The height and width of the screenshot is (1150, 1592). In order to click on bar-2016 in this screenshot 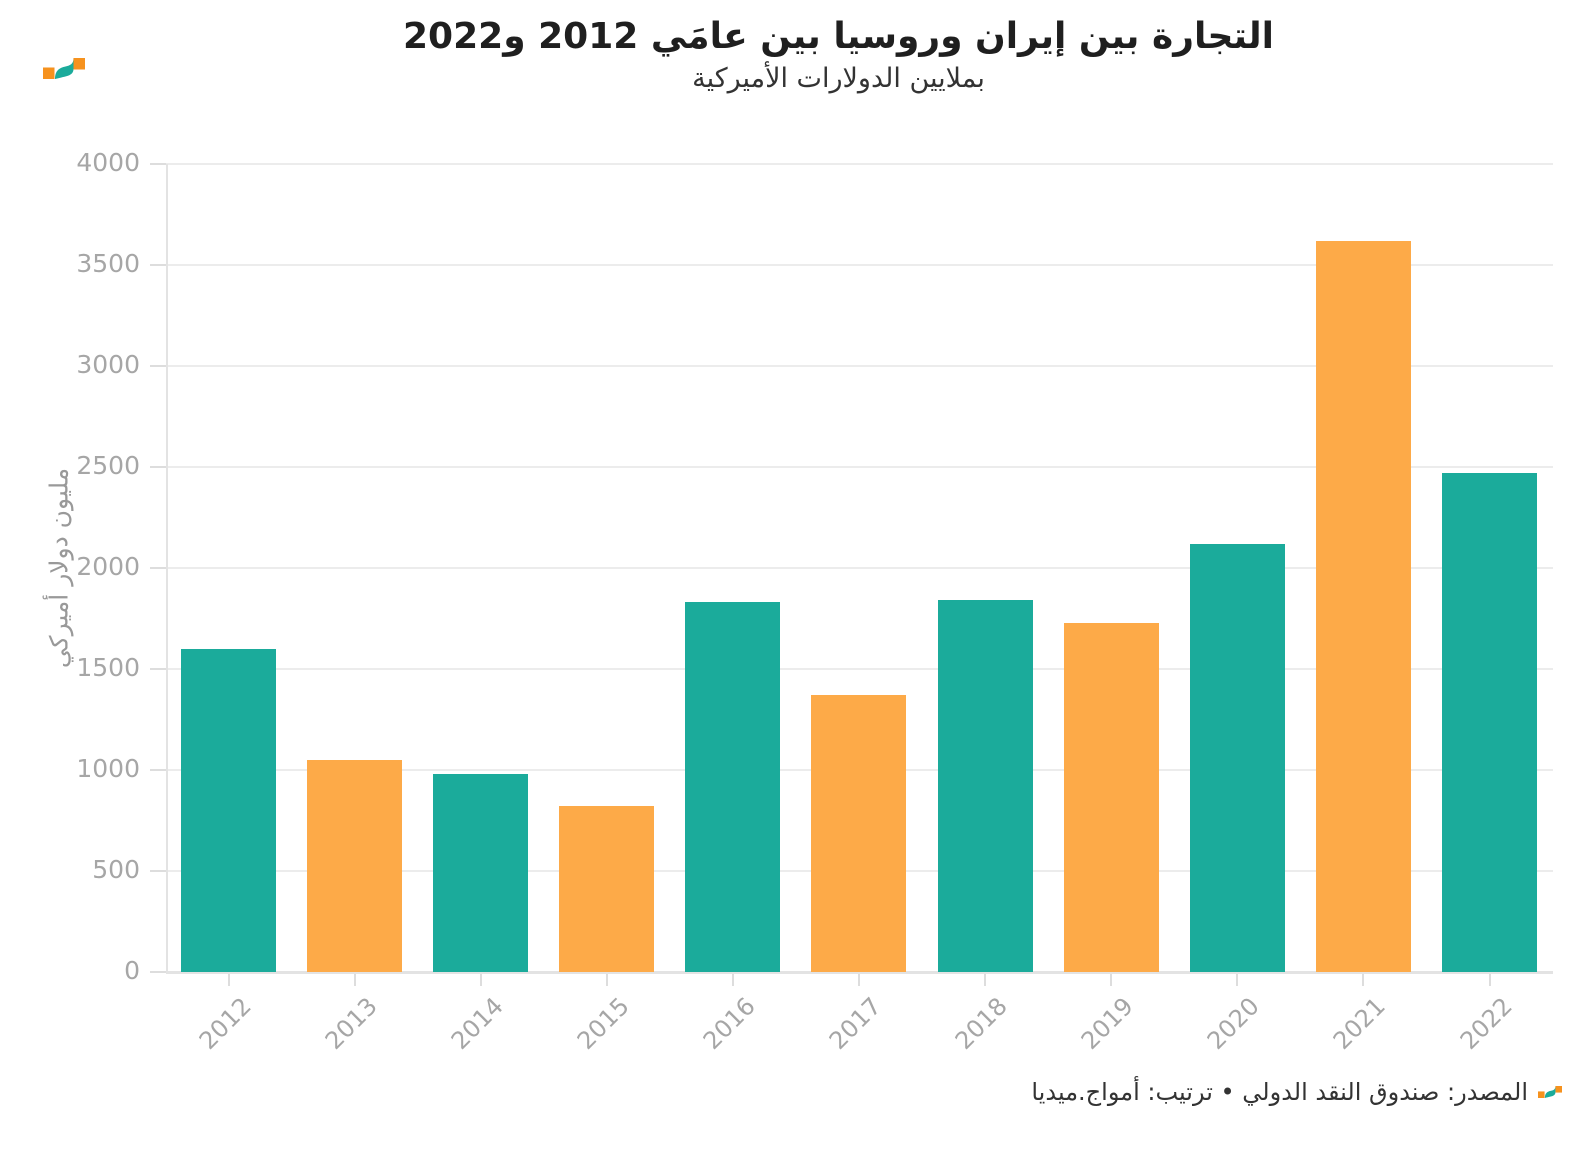, I will do `click(733, 787)`.